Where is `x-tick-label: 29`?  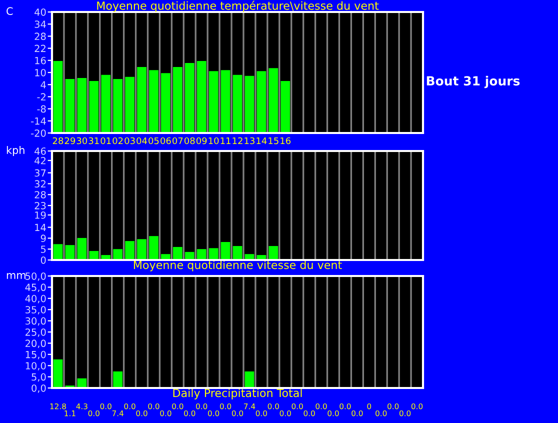
x-tick-label: 29 is located at coordinates (70, 140).